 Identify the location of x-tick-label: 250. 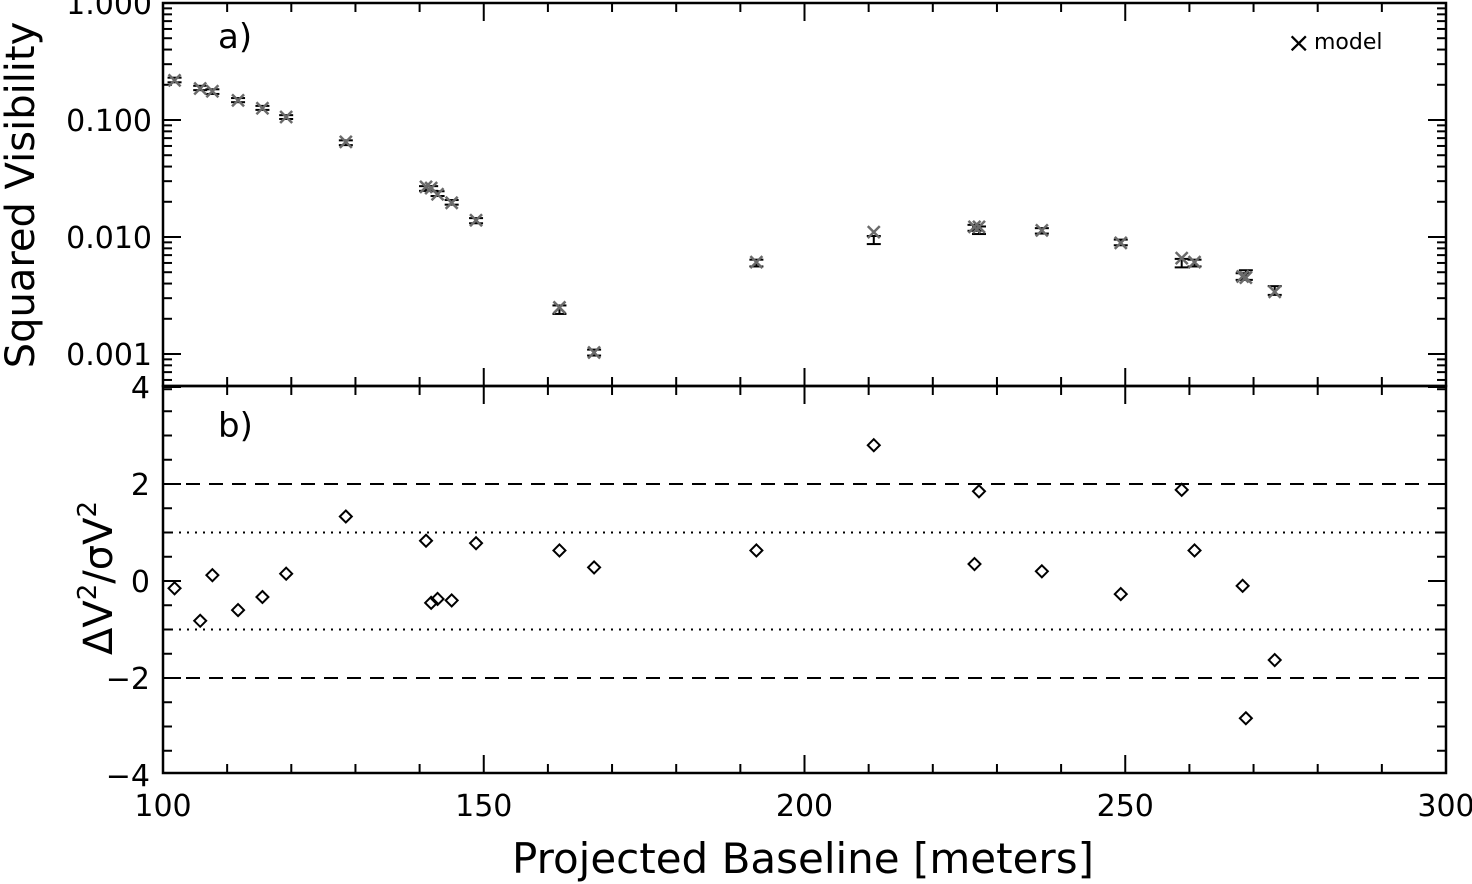
(1125, 806).